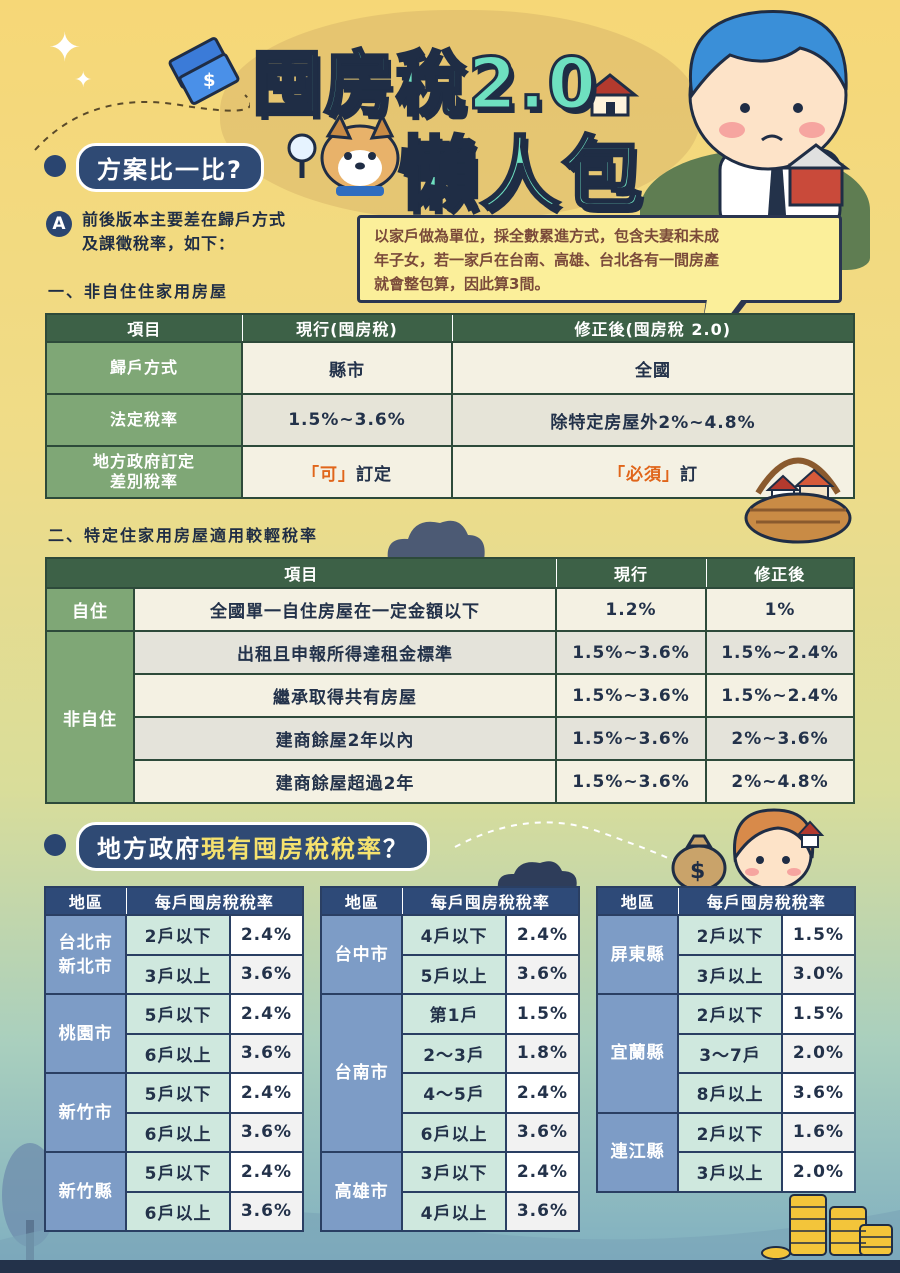 This screenshot has height=1273, width=900. Describe the element at coordinates (727, 1093) in the screenshot. I see `table-row: 8戶以上 3.6%` at that location.